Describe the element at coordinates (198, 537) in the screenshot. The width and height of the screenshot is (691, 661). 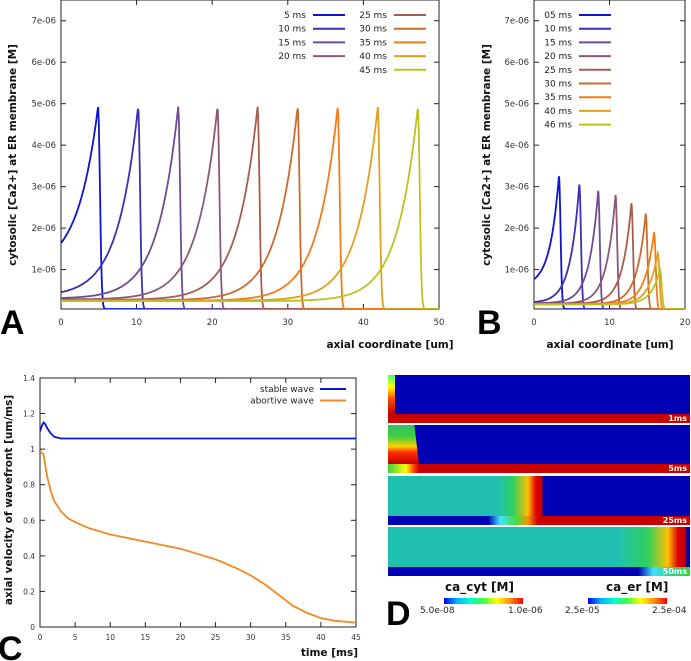
I see `series-line-abortive-wave` at that location.